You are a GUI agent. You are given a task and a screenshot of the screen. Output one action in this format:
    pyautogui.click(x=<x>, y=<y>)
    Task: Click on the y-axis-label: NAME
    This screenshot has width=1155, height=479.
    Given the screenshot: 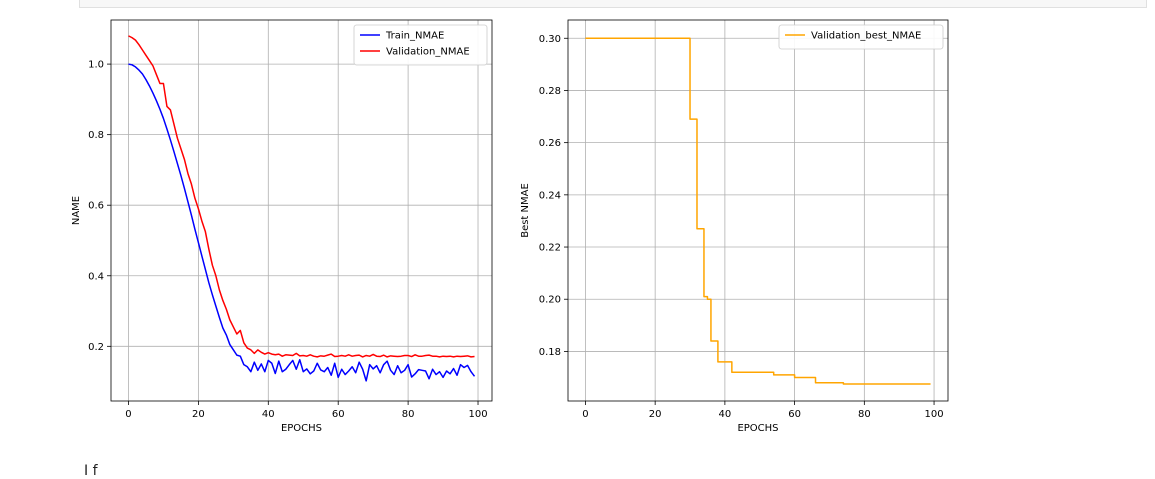 What is the action you would take?
    pyautogui.click(x=76, y=210)
    